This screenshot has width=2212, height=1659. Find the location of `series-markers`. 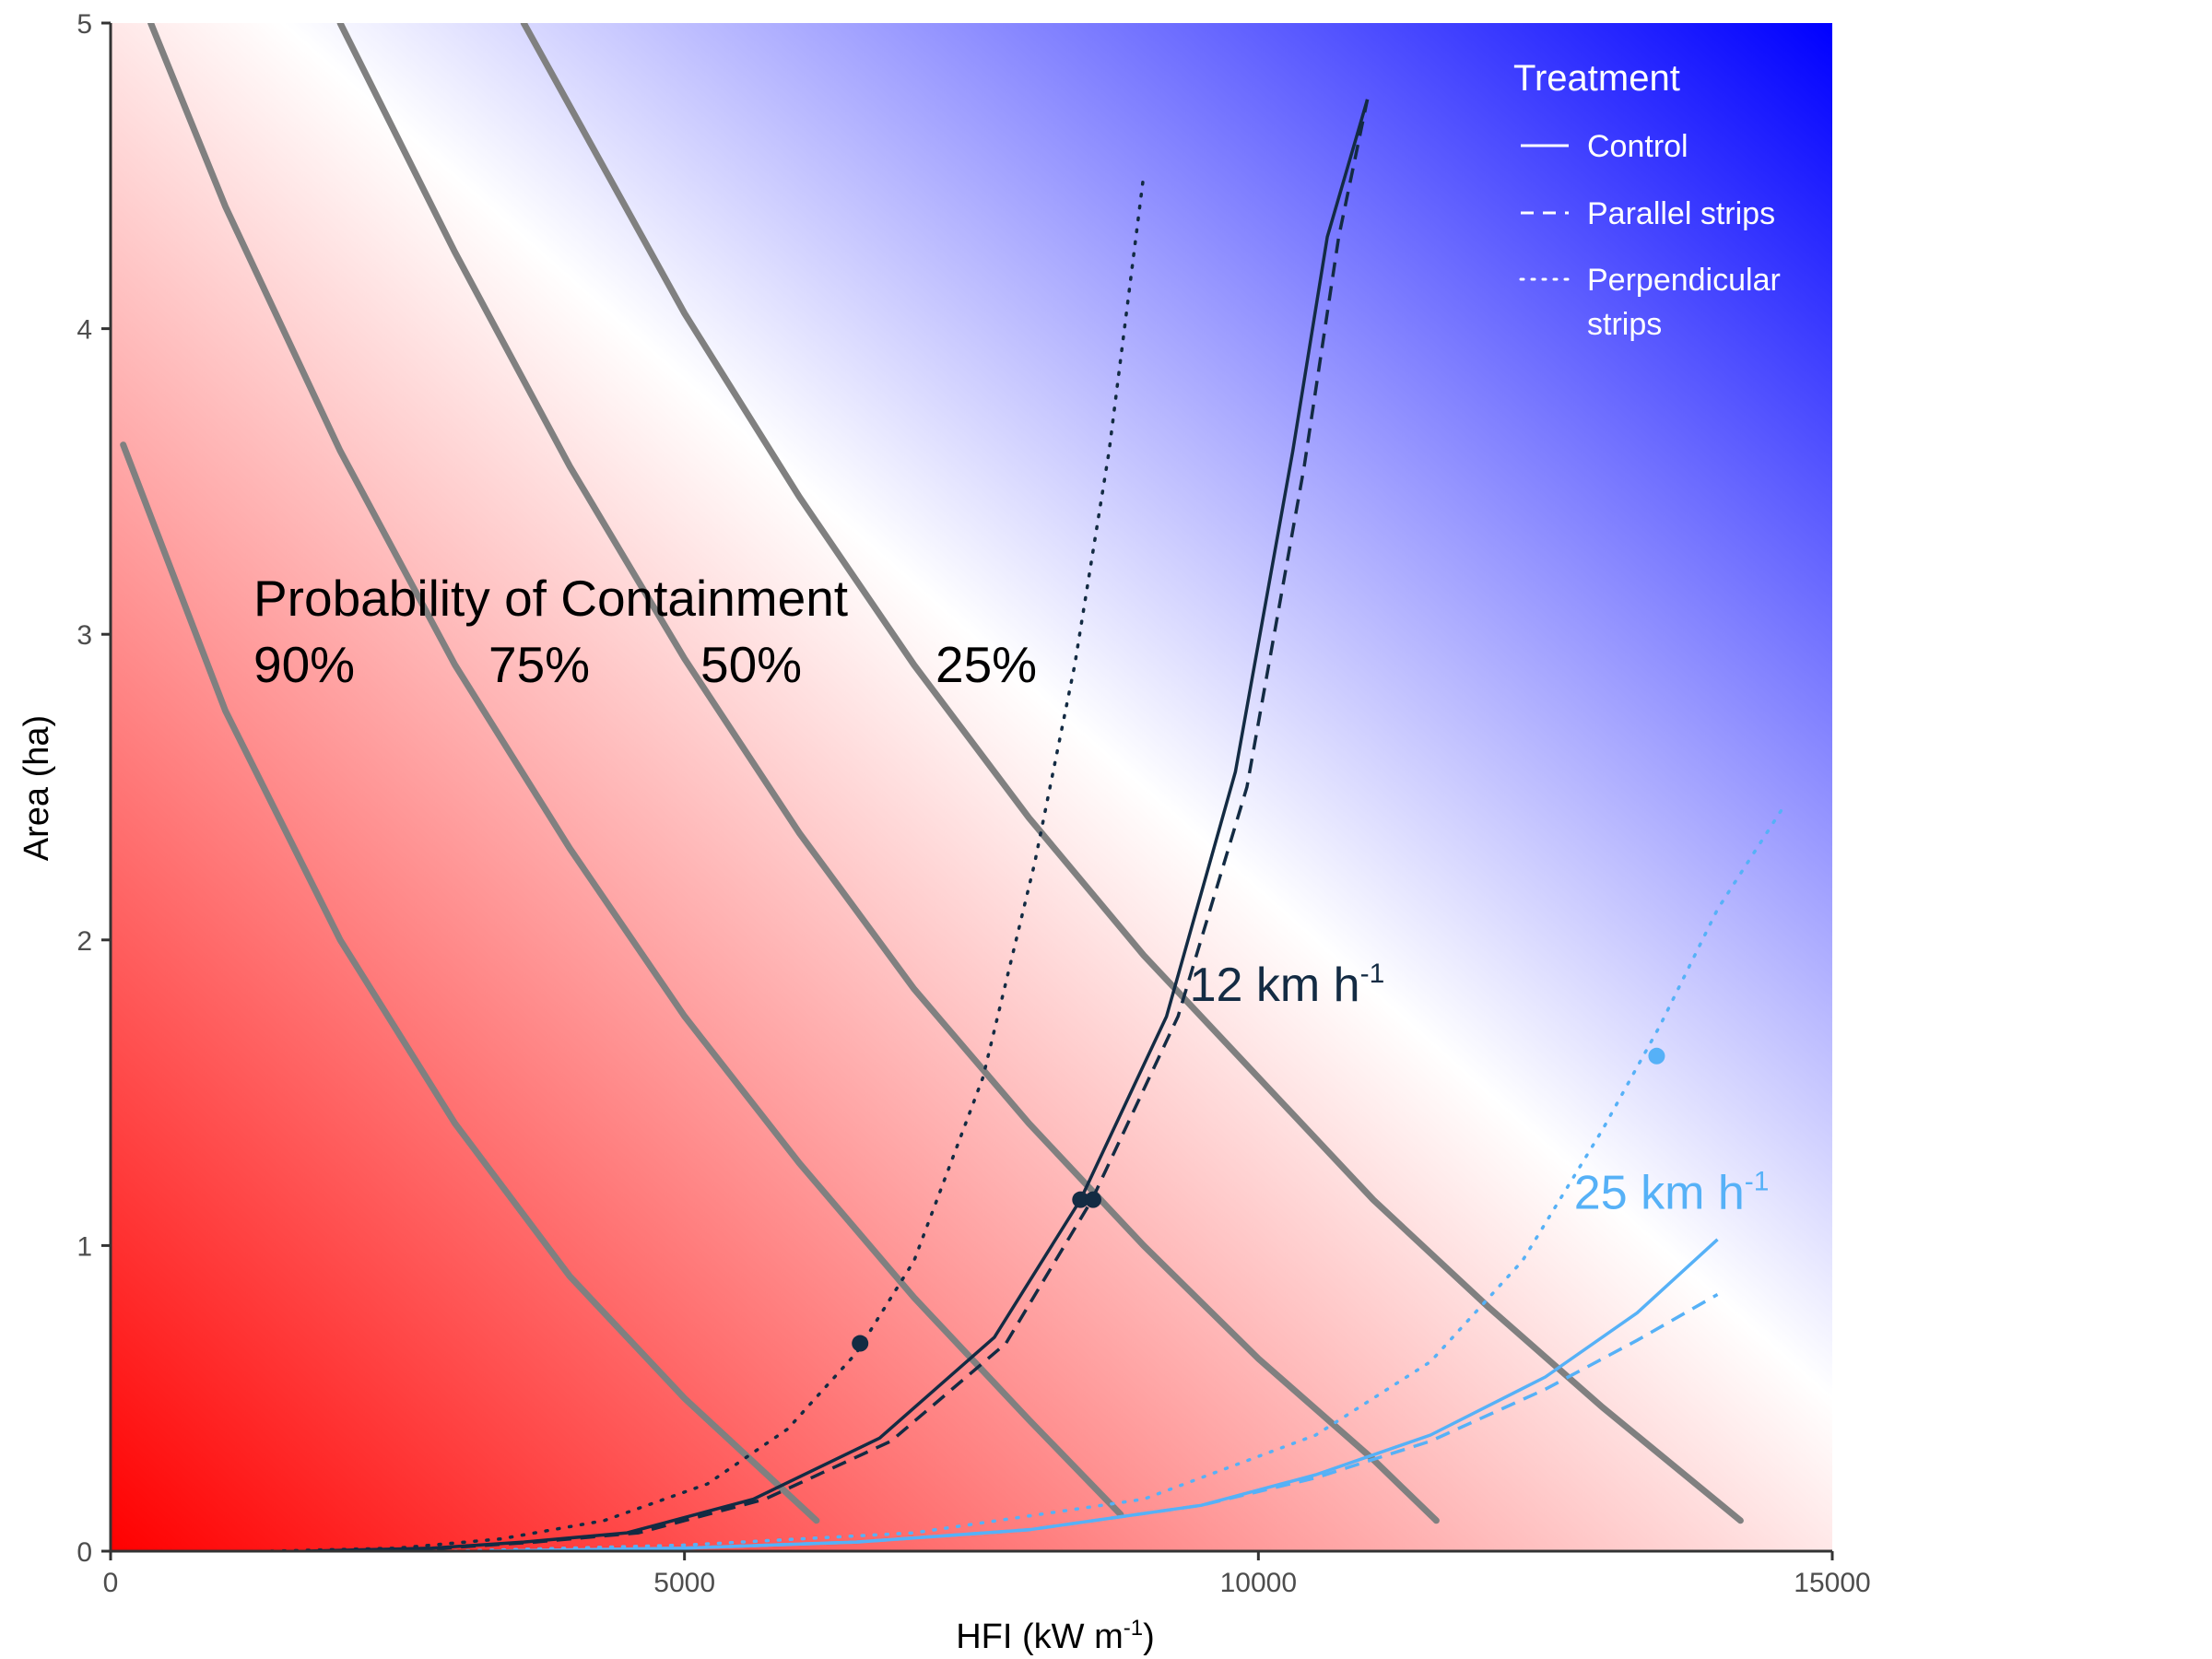

series-markers is located at coordinates (1258, 1199).